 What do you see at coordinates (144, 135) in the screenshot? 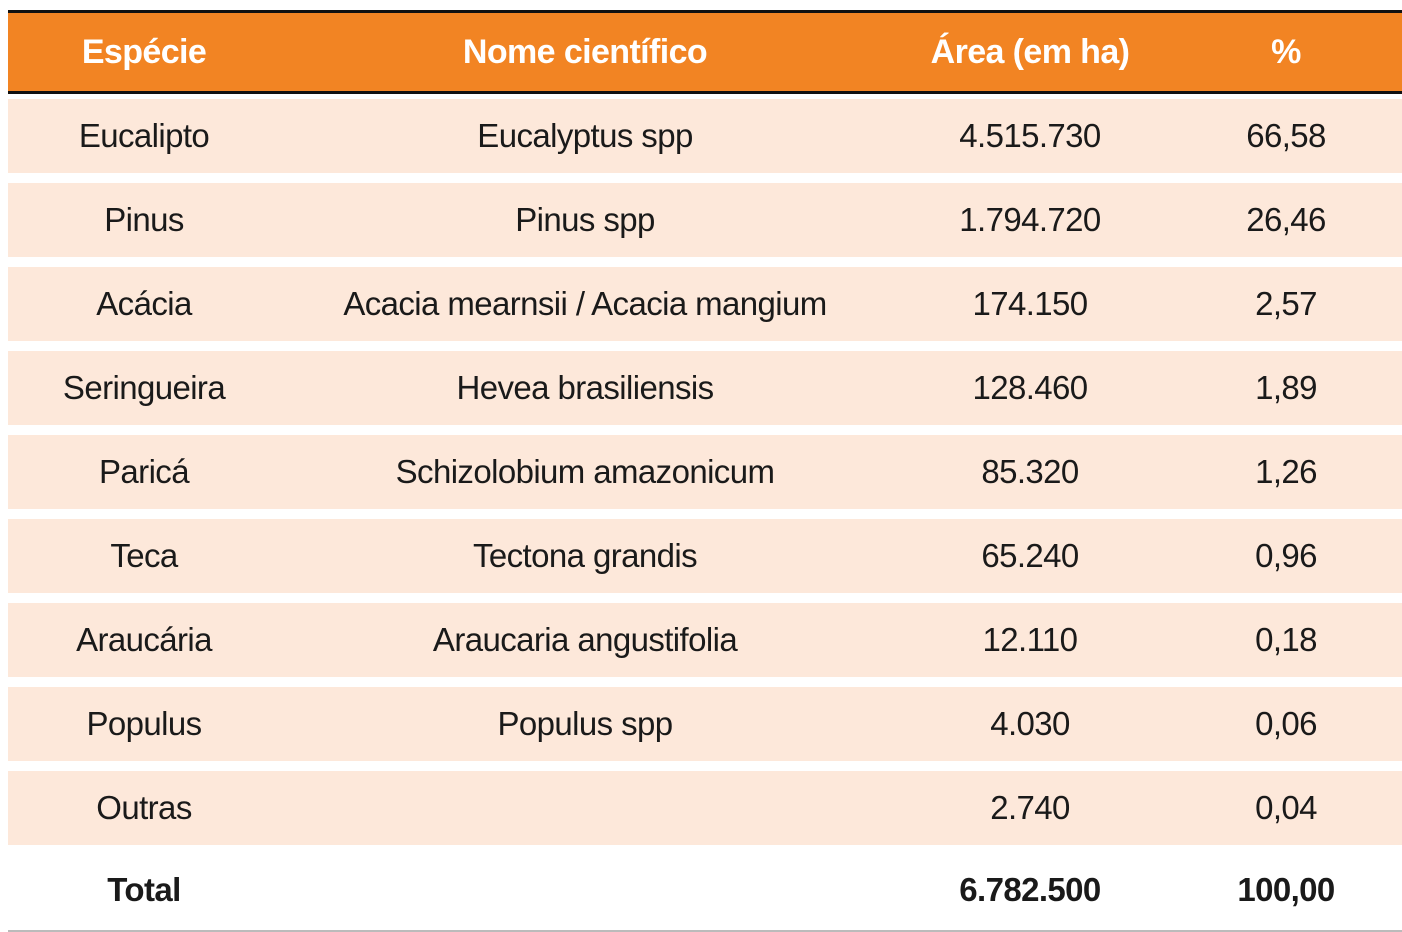
I see `table-cell: Eucalipto` at bounding box center [144, 135].